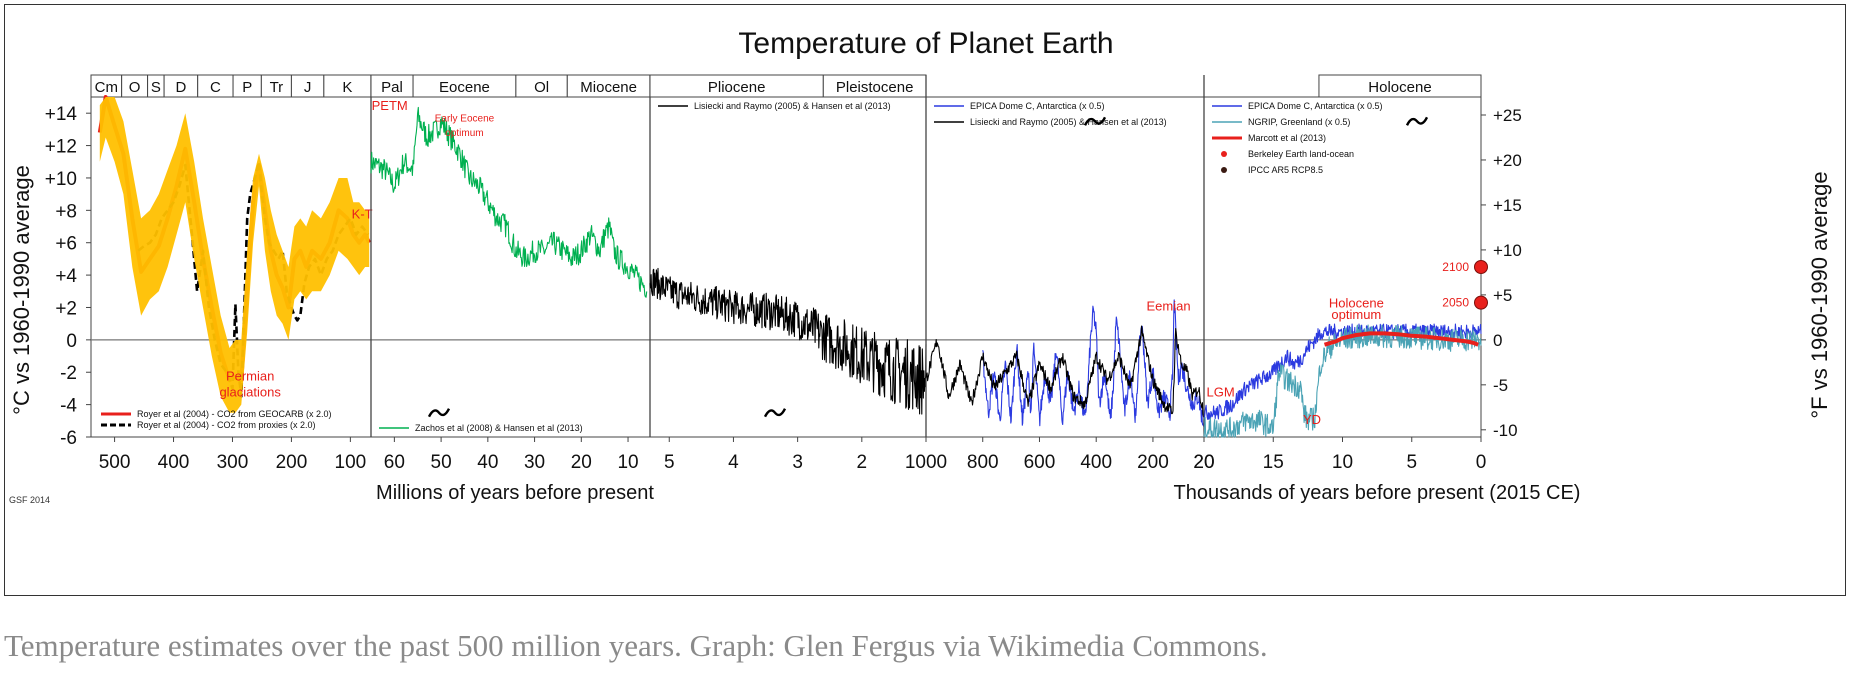 This screenshot has width=1852, height=680. I want to click on x-tick-label: 2, so click(862, 462).